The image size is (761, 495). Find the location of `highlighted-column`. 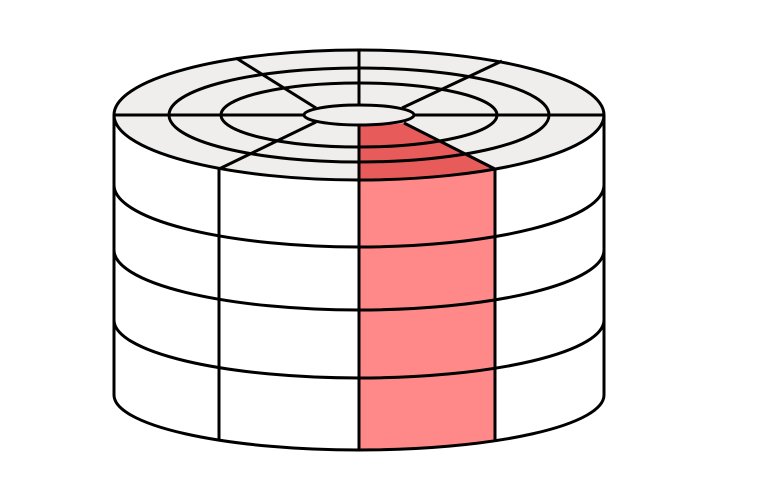

highlighted-column is located at coordinates (427, 310).